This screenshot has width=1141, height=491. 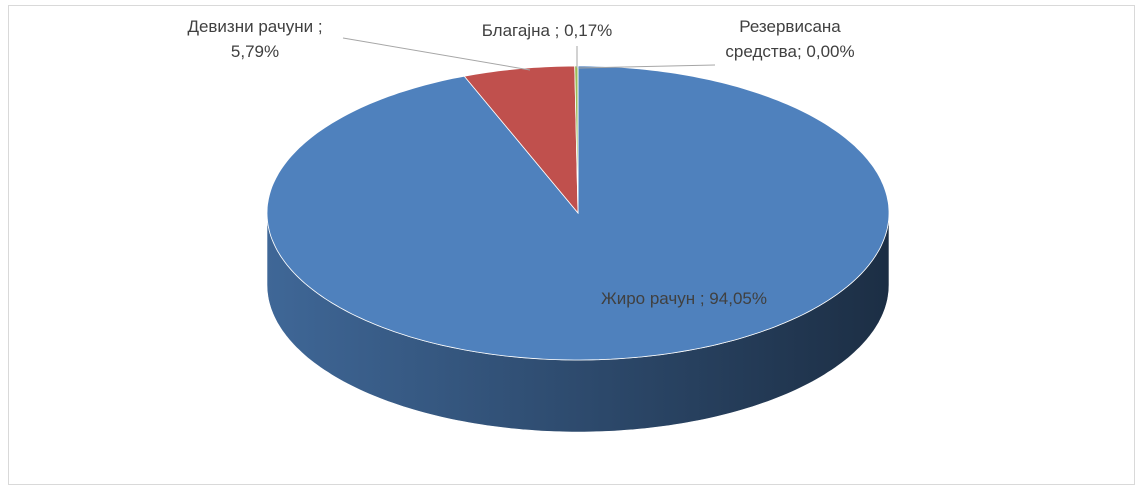 I want to click on data-label: Резервисана средства; 0,00%, so click(x=789, y=39).